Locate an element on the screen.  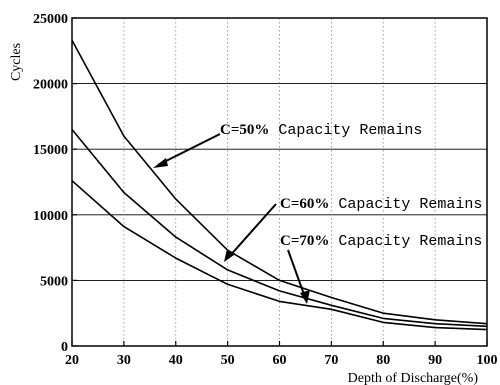
annotation-c50: C=50% Capacity Remains is located at coordinates (321, 130).